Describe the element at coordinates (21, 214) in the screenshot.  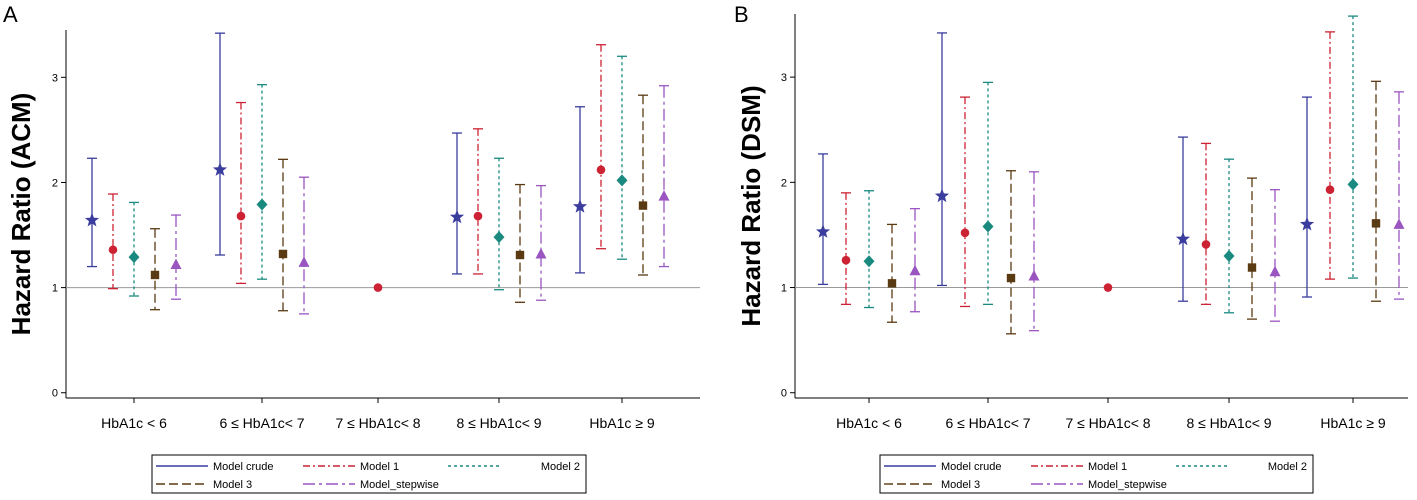
I see `y-axis-label: Hazard Ratio (ACM)` at that location.